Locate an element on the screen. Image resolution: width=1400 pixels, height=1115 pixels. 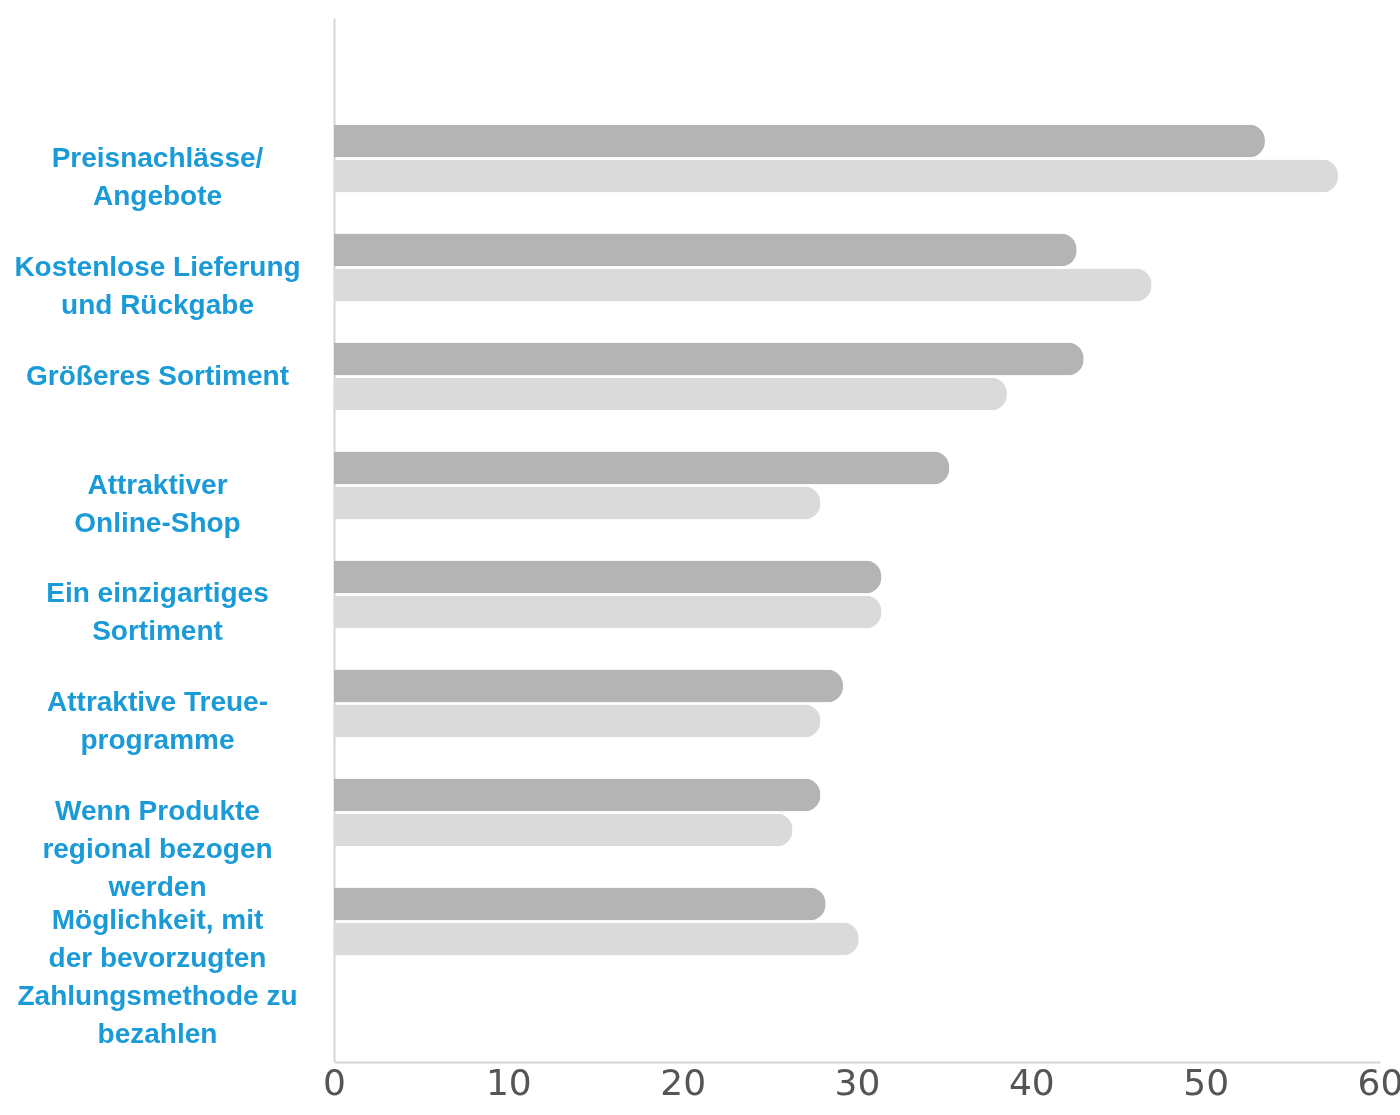
y-tick-label: Attraktiver Online-Shop is located at coordinates (157, 503).